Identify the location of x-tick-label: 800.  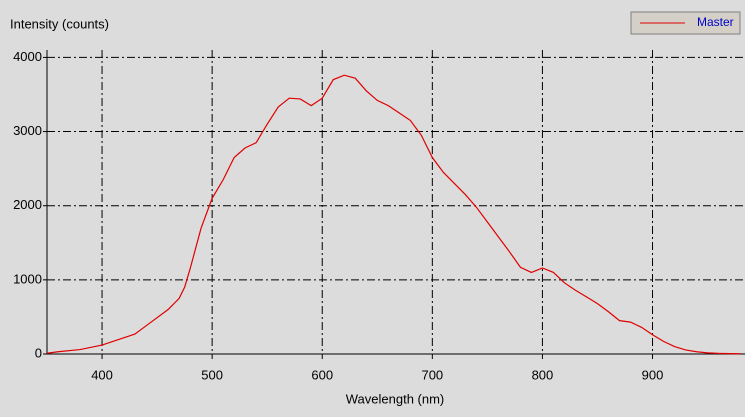
(543, 374).